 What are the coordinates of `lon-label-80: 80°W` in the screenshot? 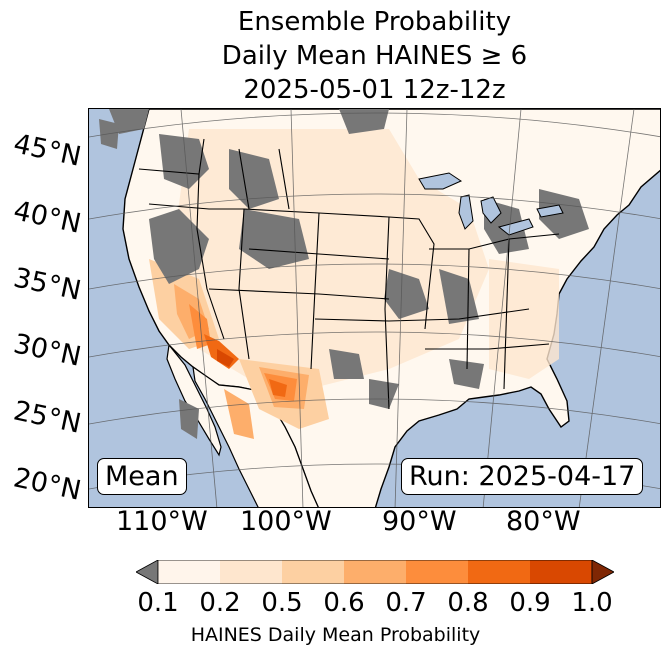 It's located at (543, 521).